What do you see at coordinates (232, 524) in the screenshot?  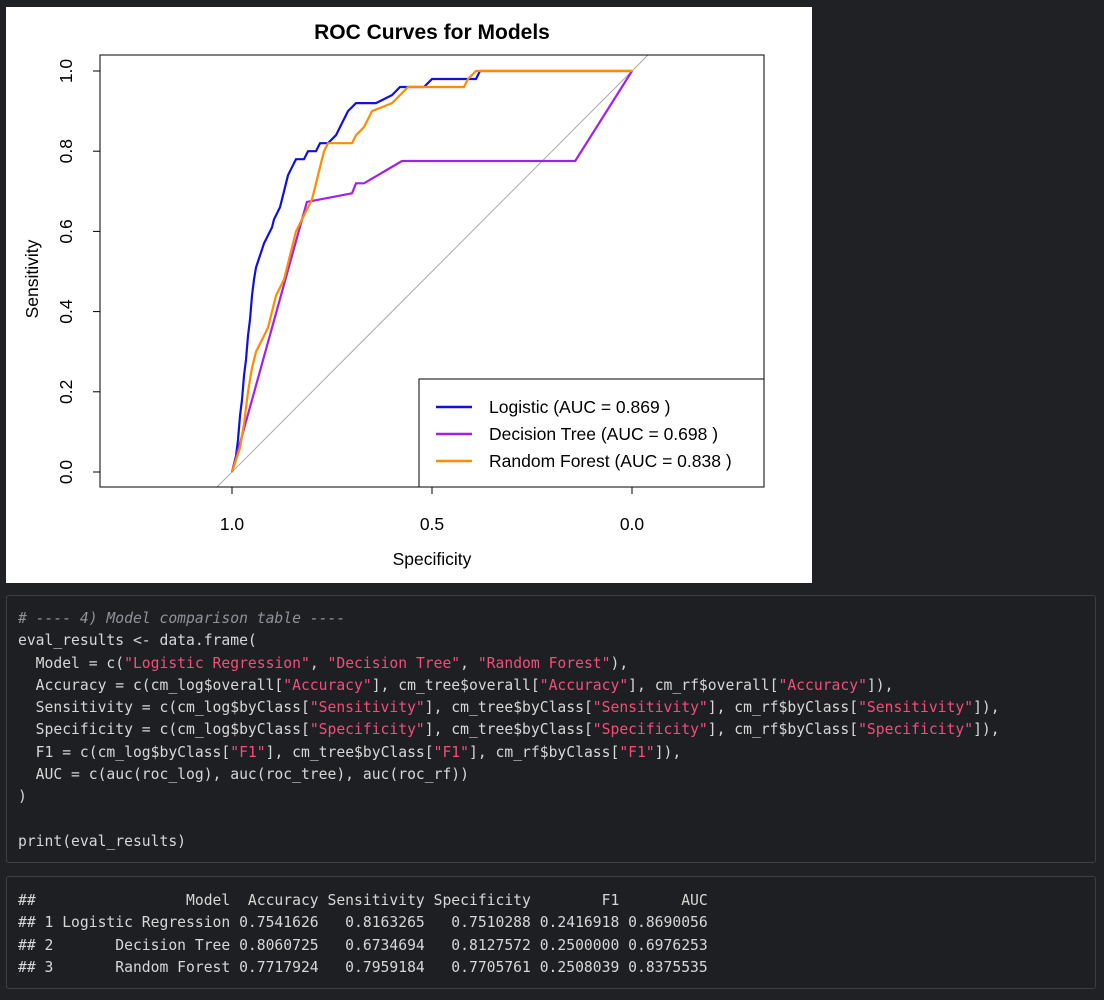 I see `x-tick-label: 1.0` at bounding box center [232, 524].